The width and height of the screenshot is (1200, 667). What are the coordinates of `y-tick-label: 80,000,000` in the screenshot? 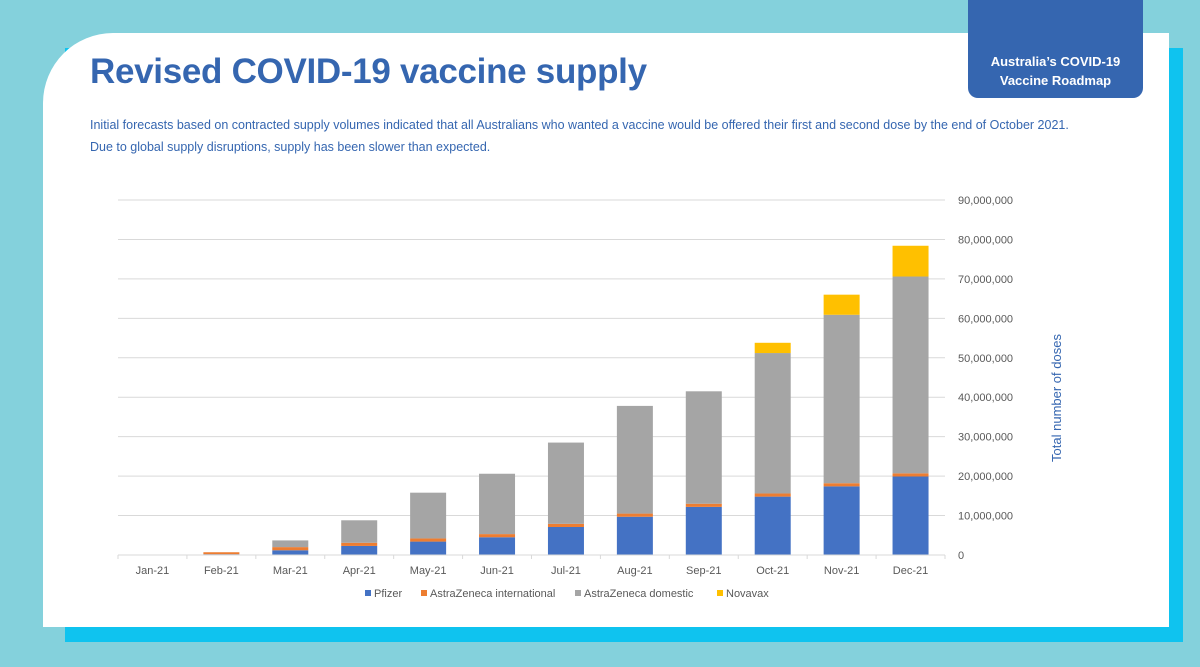 It's located at (985, 240).